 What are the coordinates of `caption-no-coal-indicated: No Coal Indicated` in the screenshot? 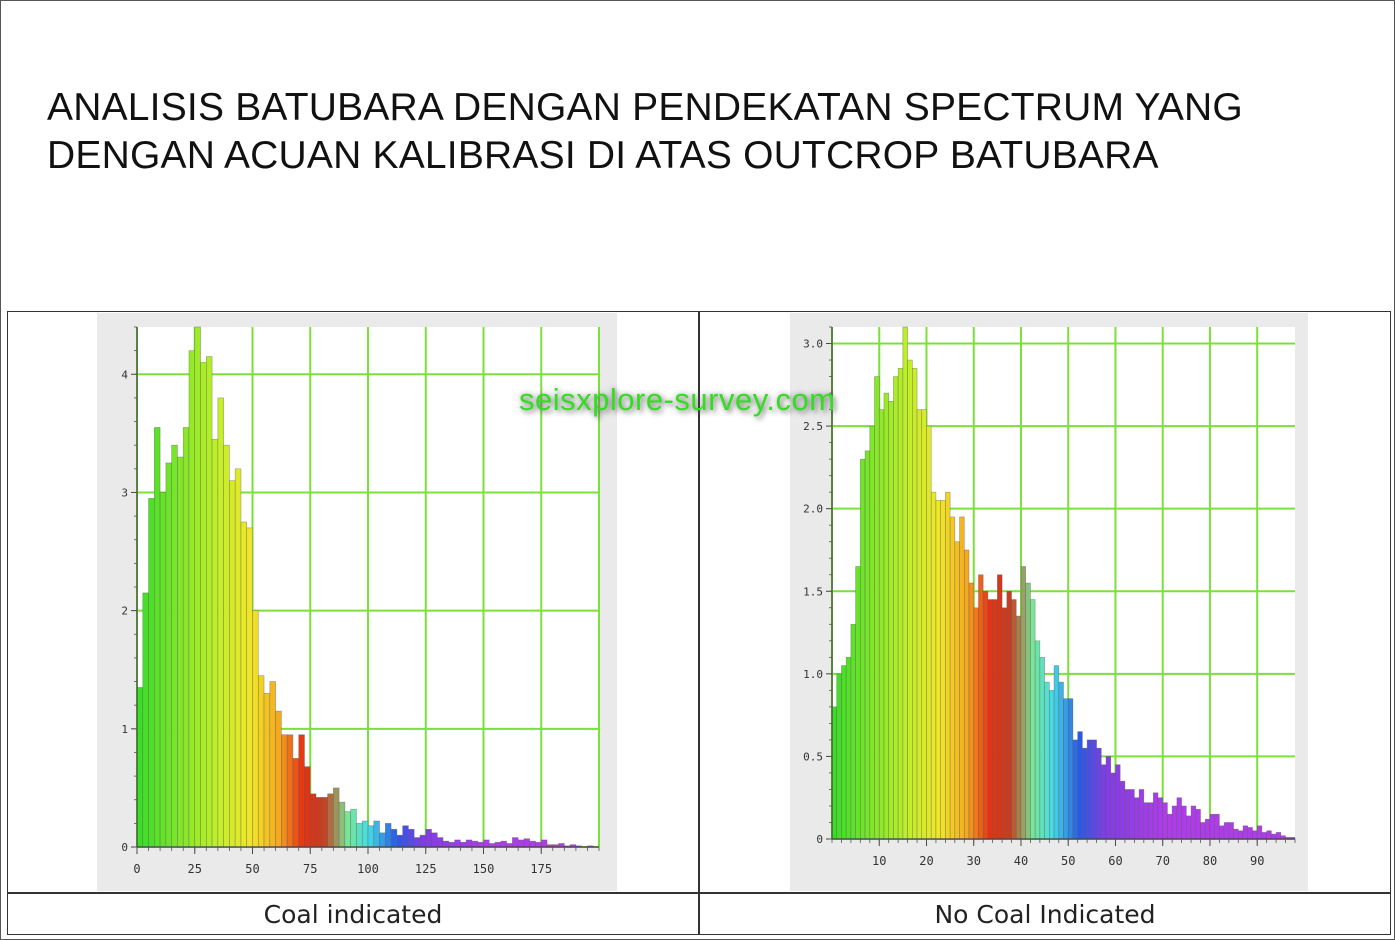 It's located at (1045, 914).